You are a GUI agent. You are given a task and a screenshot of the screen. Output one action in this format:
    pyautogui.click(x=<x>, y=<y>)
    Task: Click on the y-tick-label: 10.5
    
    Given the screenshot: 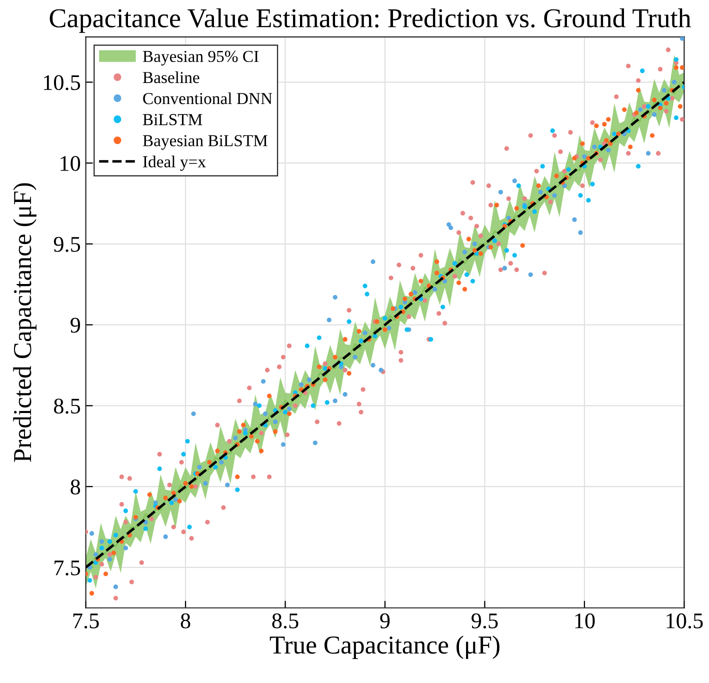 What is the action you would take?
    pyautogui.click(x=62, y=82)
    